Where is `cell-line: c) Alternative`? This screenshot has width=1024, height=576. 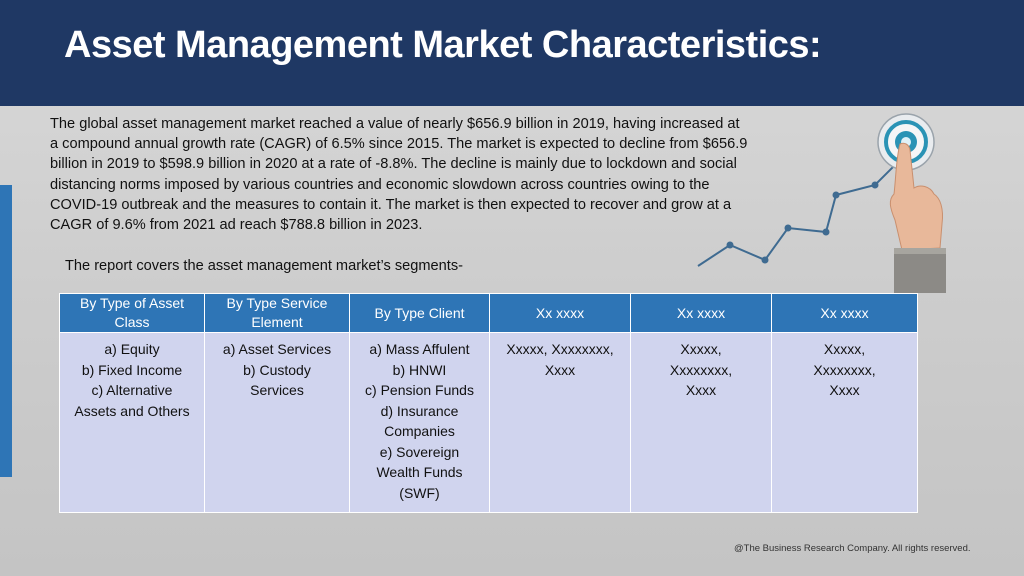
cell-line: c) Alternative is located at coordinates (132, 390).